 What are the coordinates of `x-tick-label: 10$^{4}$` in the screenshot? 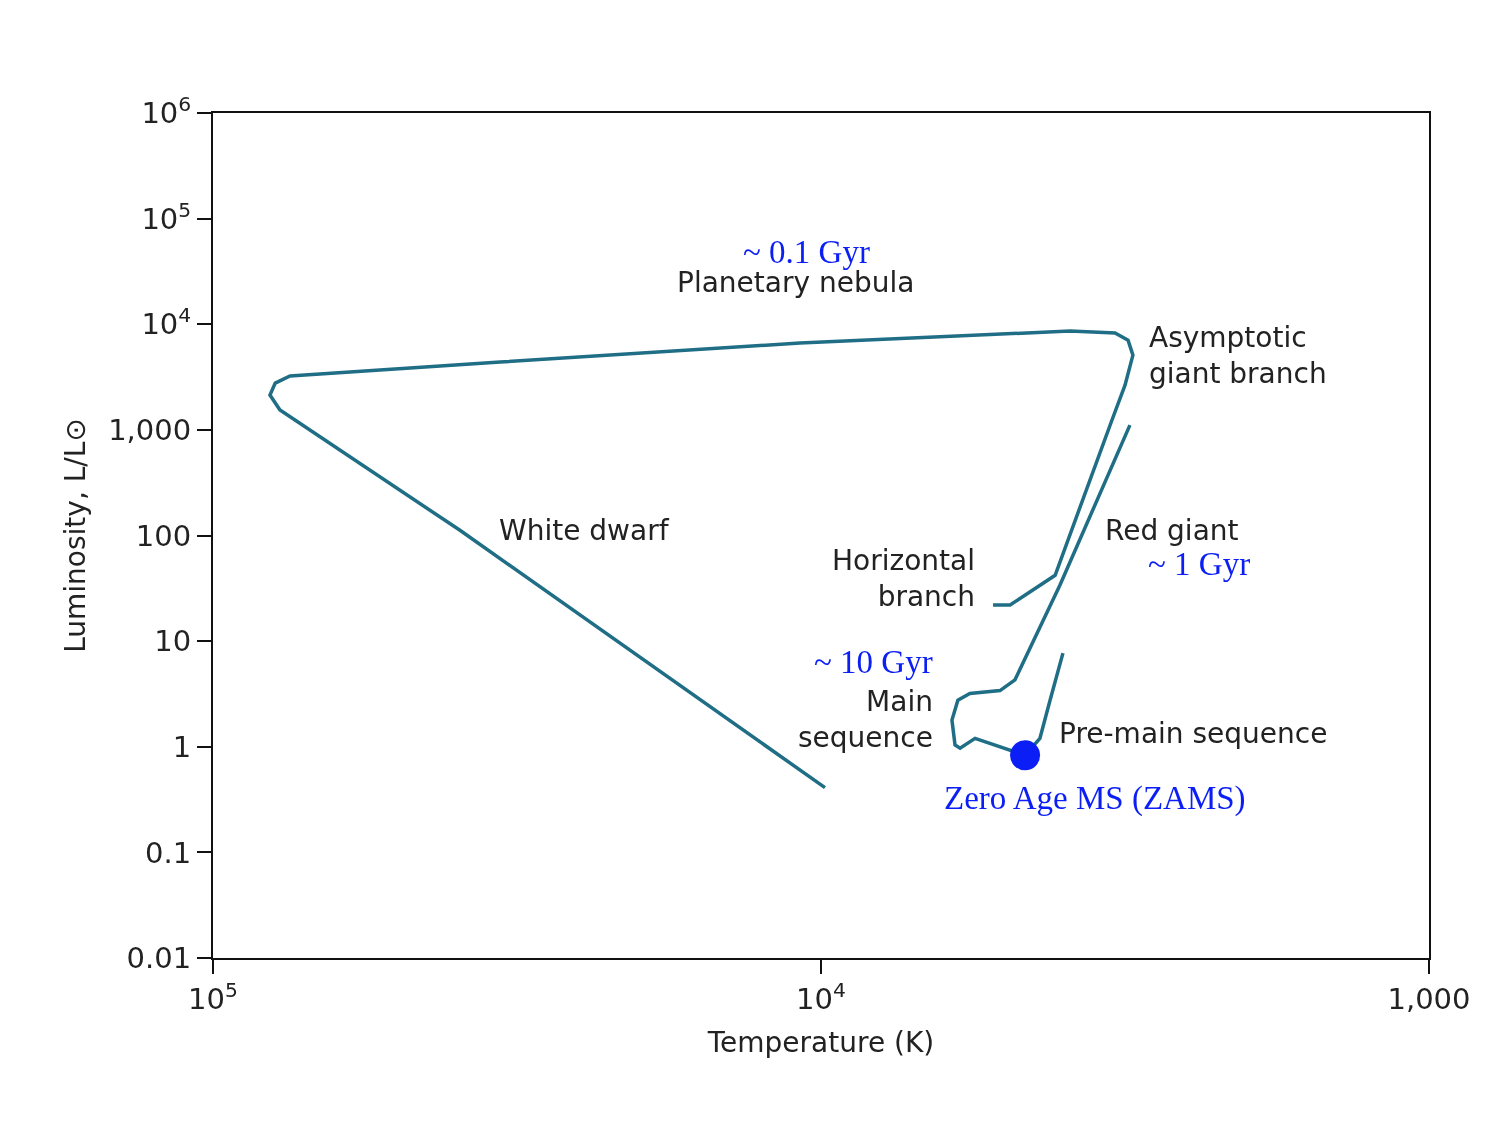 It's located at (821, 996).